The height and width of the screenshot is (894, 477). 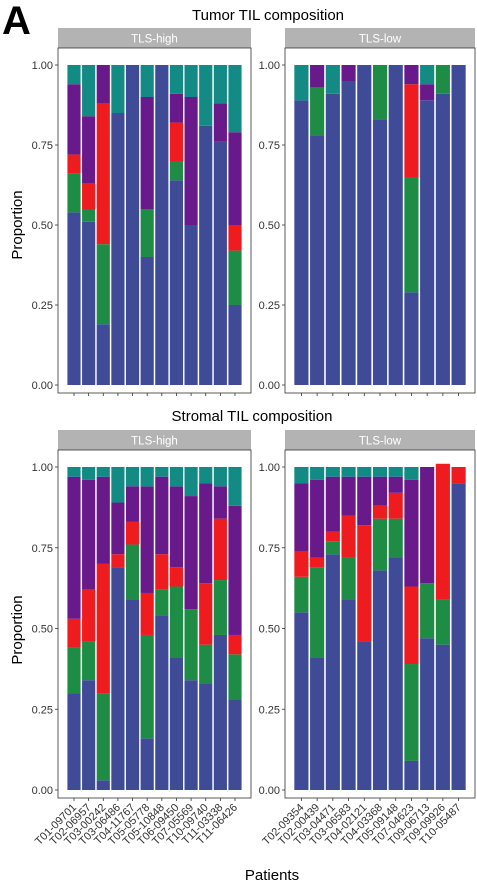 What do you see at coordinates (16, 21) in the screenshot?
I see `panel-letter: A` at bounding box center [16, 21].